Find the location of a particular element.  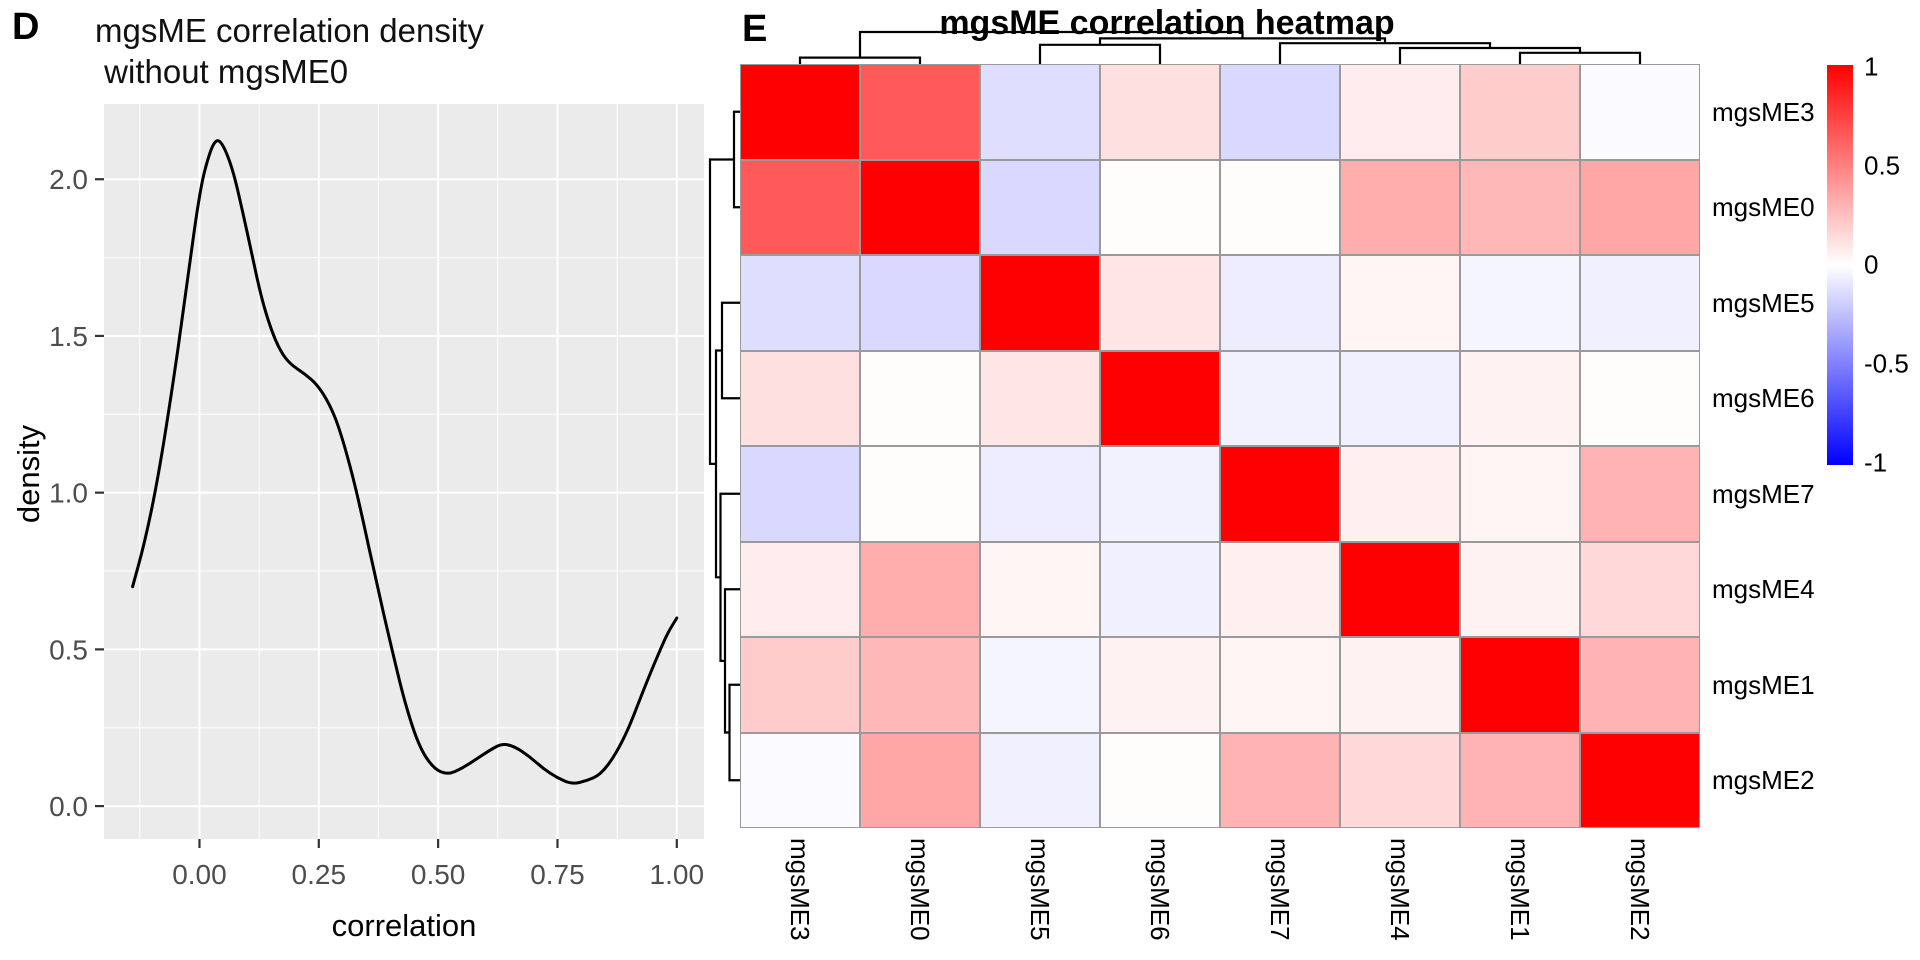

colorbar-tick-label: 0 is located at coordinates (1871, 264).